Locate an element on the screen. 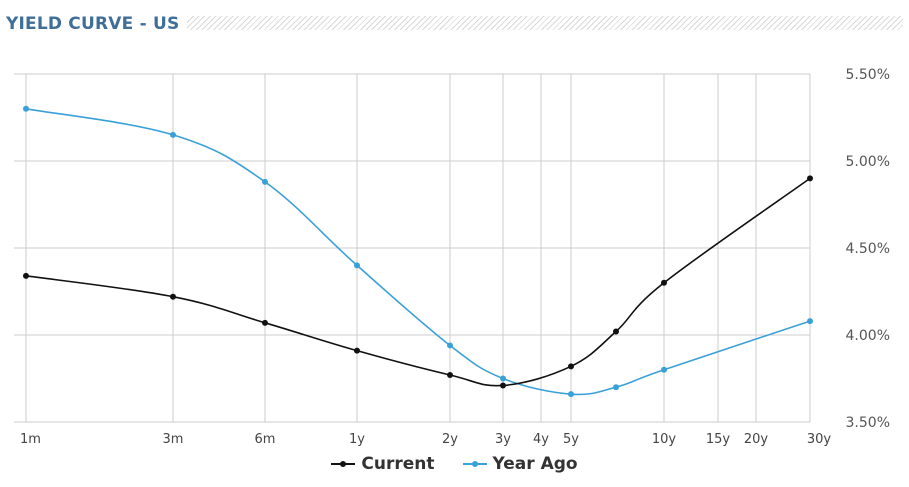  chart-header: YIELD CURVE - US is located at coordinates (454, 24).